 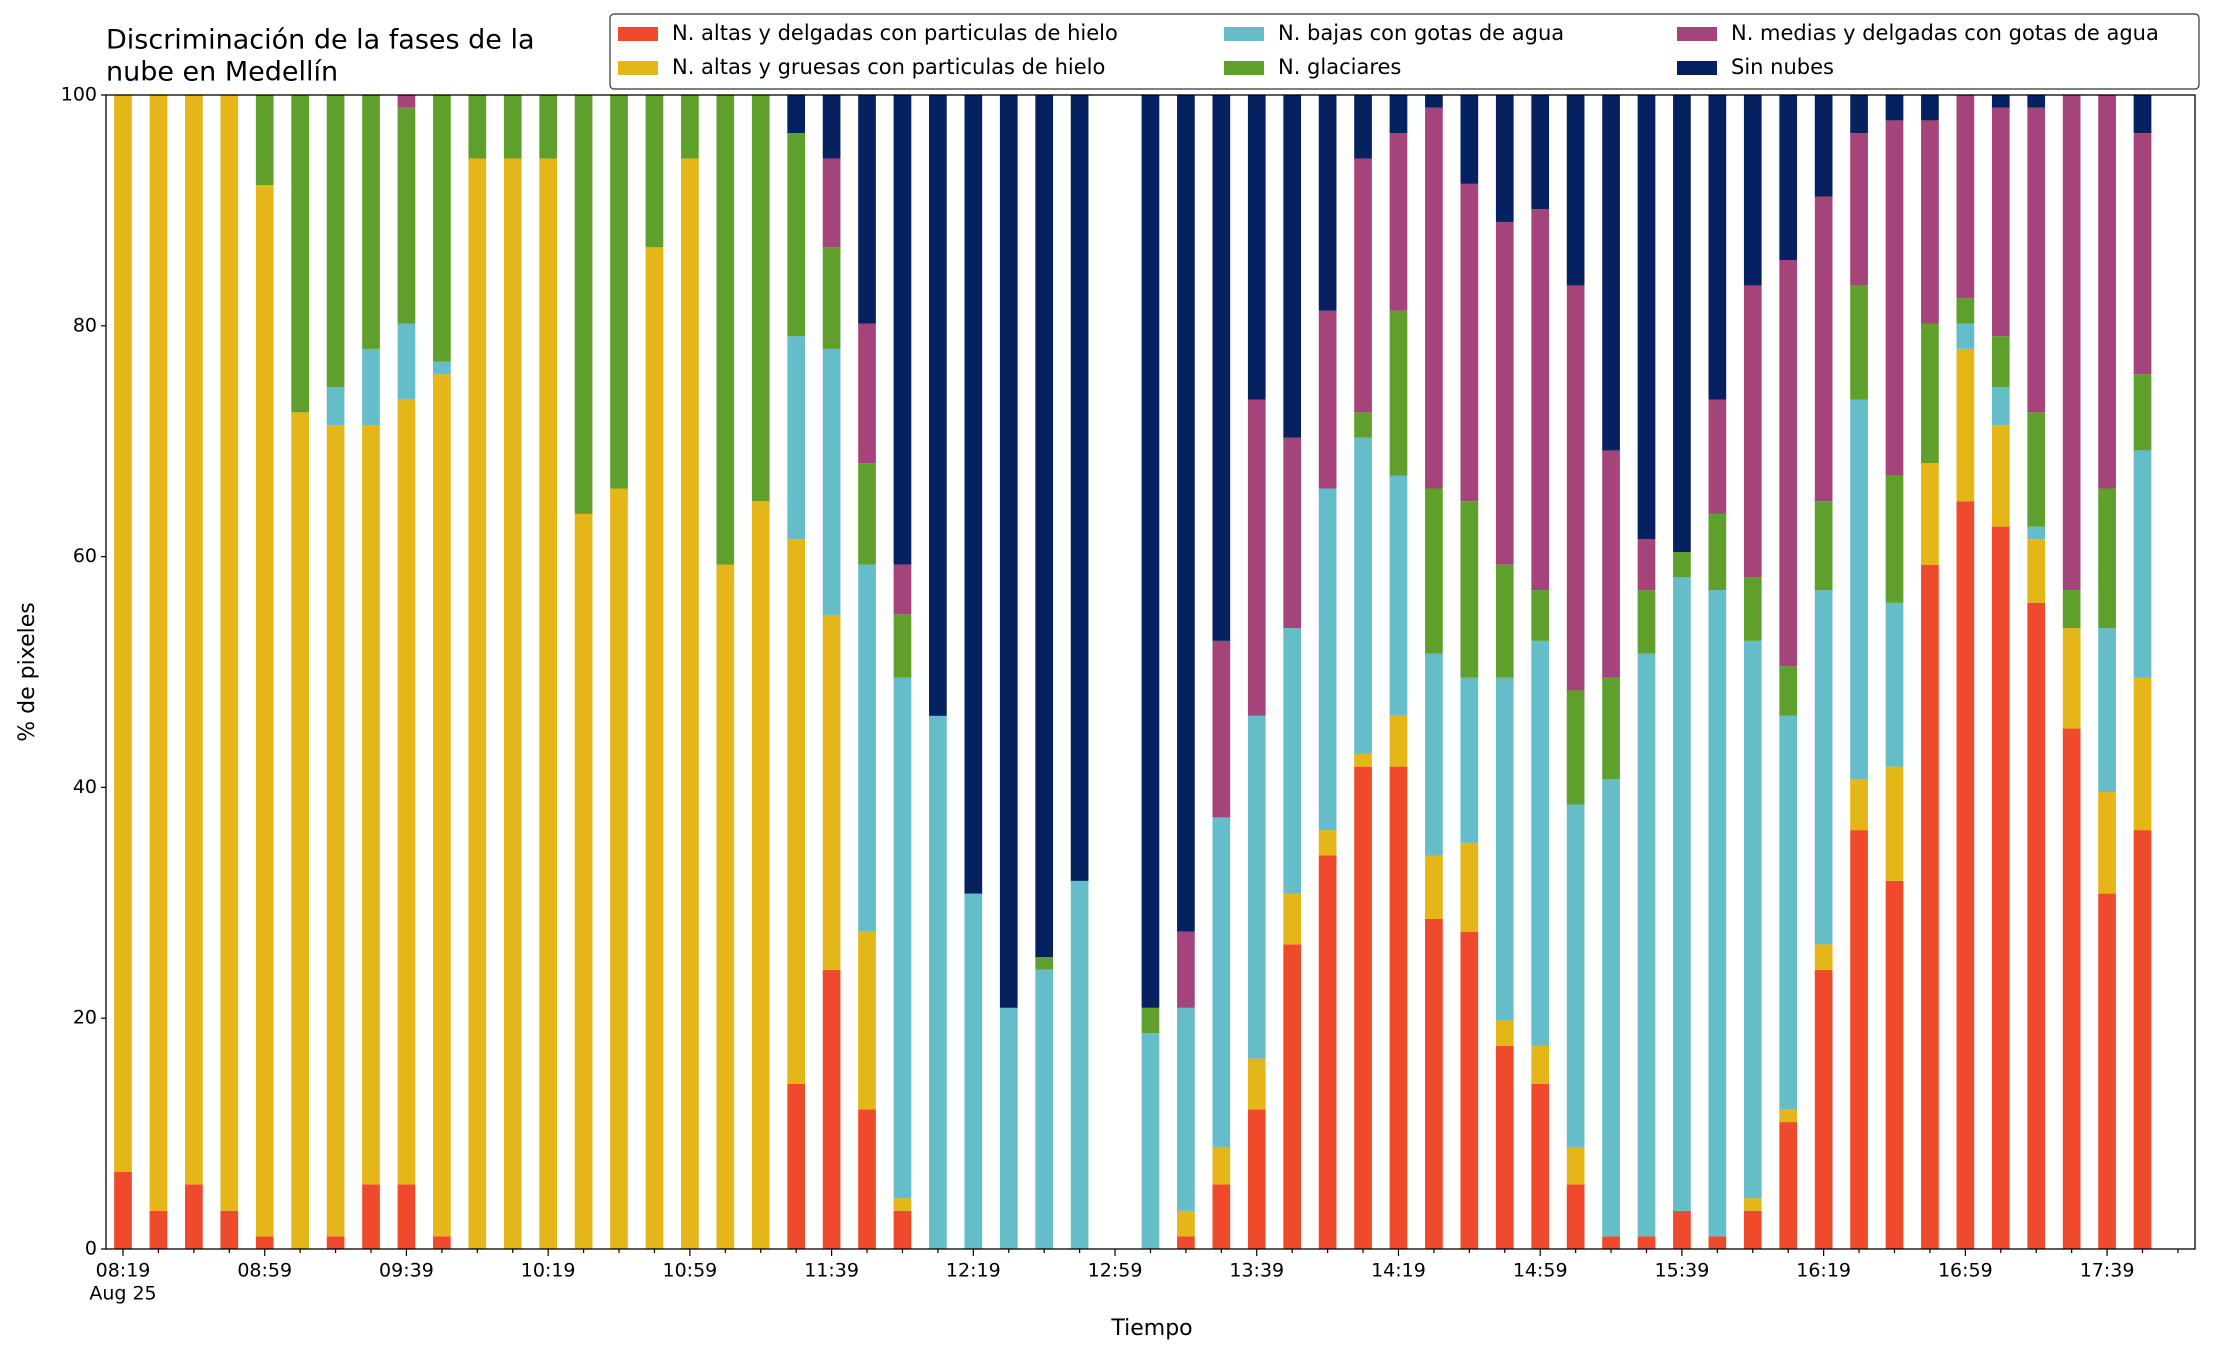 What do you see at coordinates (320, 40) in the screenshot?
I see `chart-title: Discriminación de la fases de la` at bounding box center [320, 40].